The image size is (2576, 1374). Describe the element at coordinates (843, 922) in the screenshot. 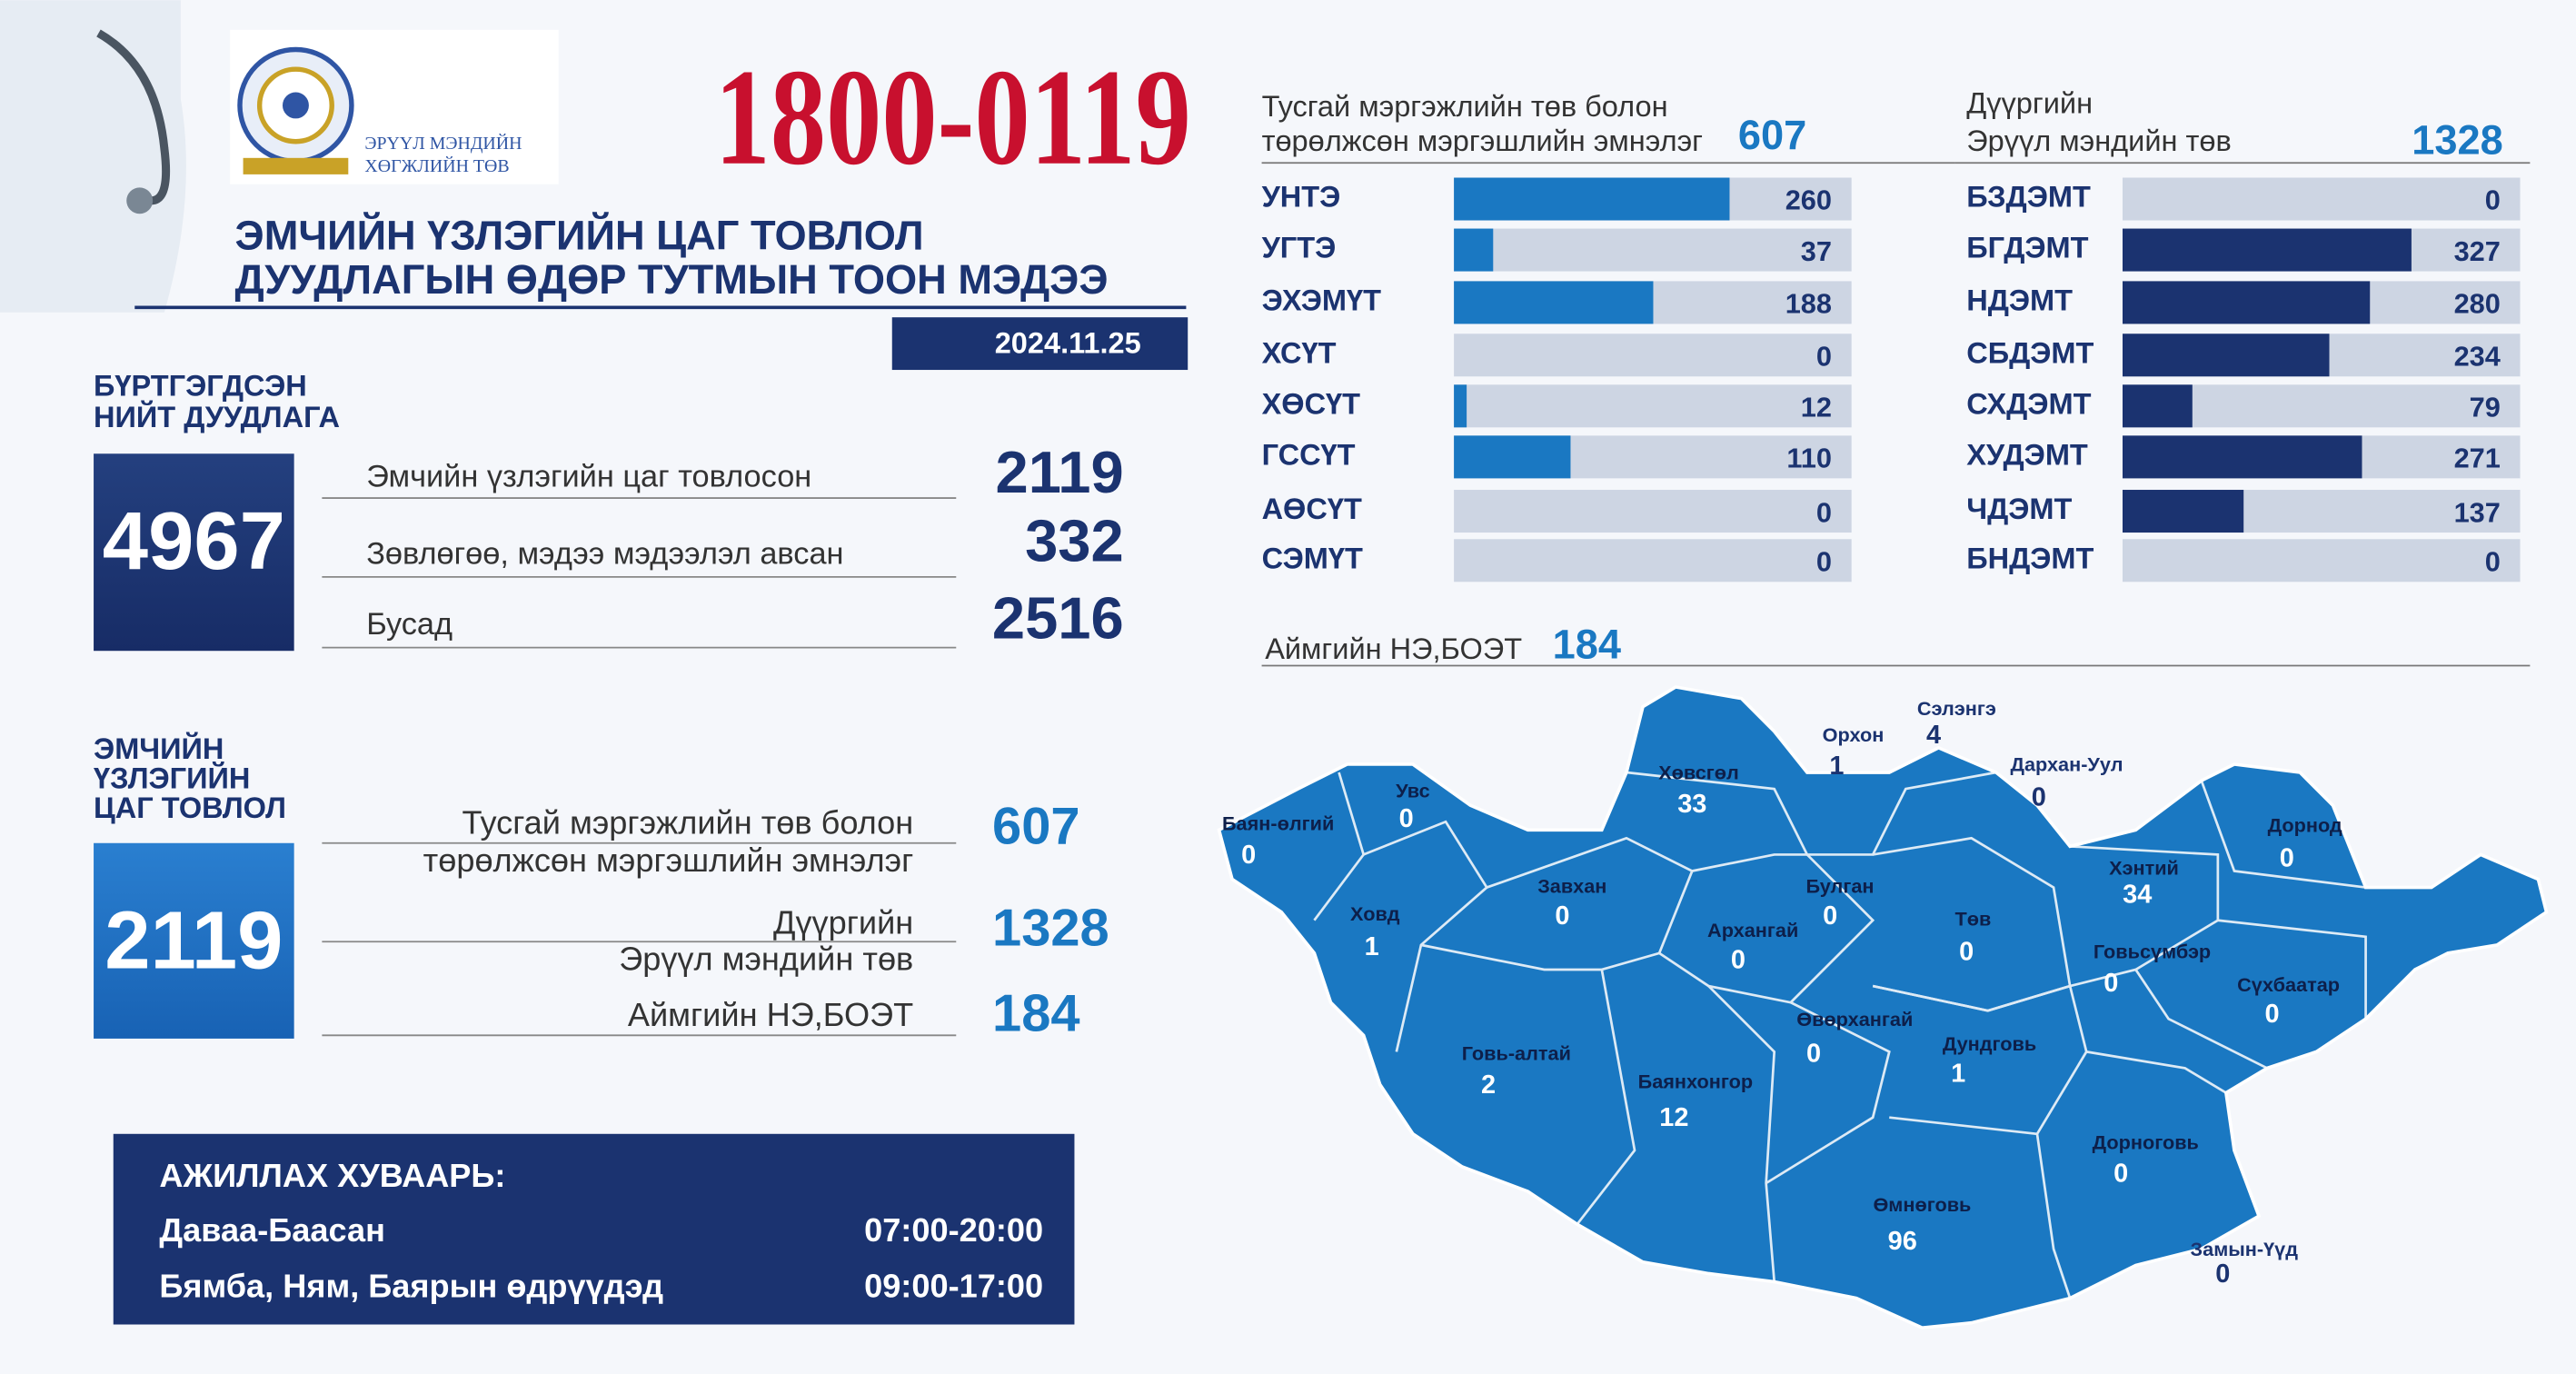

I see `row-label: Дүүргийн` at that location.